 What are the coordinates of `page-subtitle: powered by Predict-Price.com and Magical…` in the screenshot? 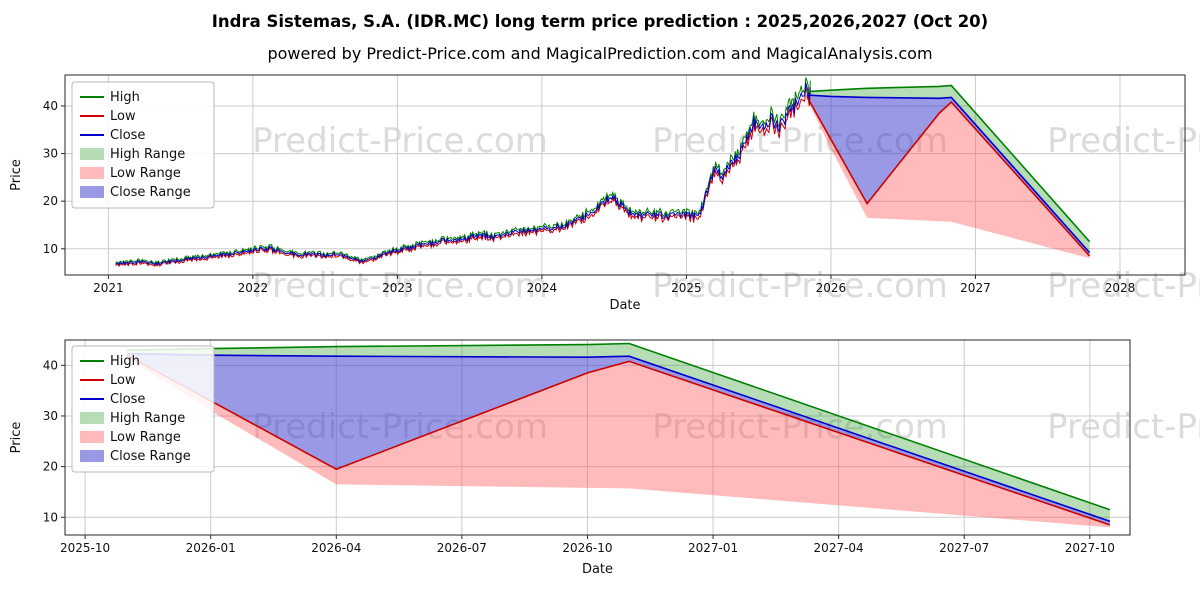 It's located at (600, 53).